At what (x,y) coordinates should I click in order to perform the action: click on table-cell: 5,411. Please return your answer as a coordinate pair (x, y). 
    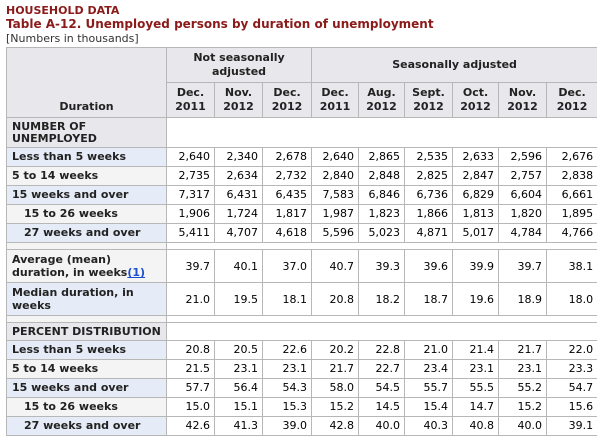
    Looking at the image, I should click on (190, 233).